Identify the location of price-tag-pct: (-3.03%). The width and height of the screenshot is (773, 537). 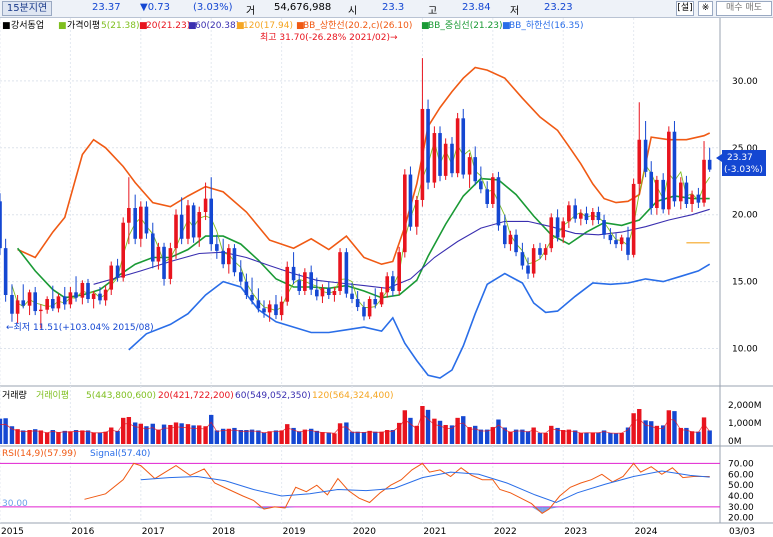
(743, 170).